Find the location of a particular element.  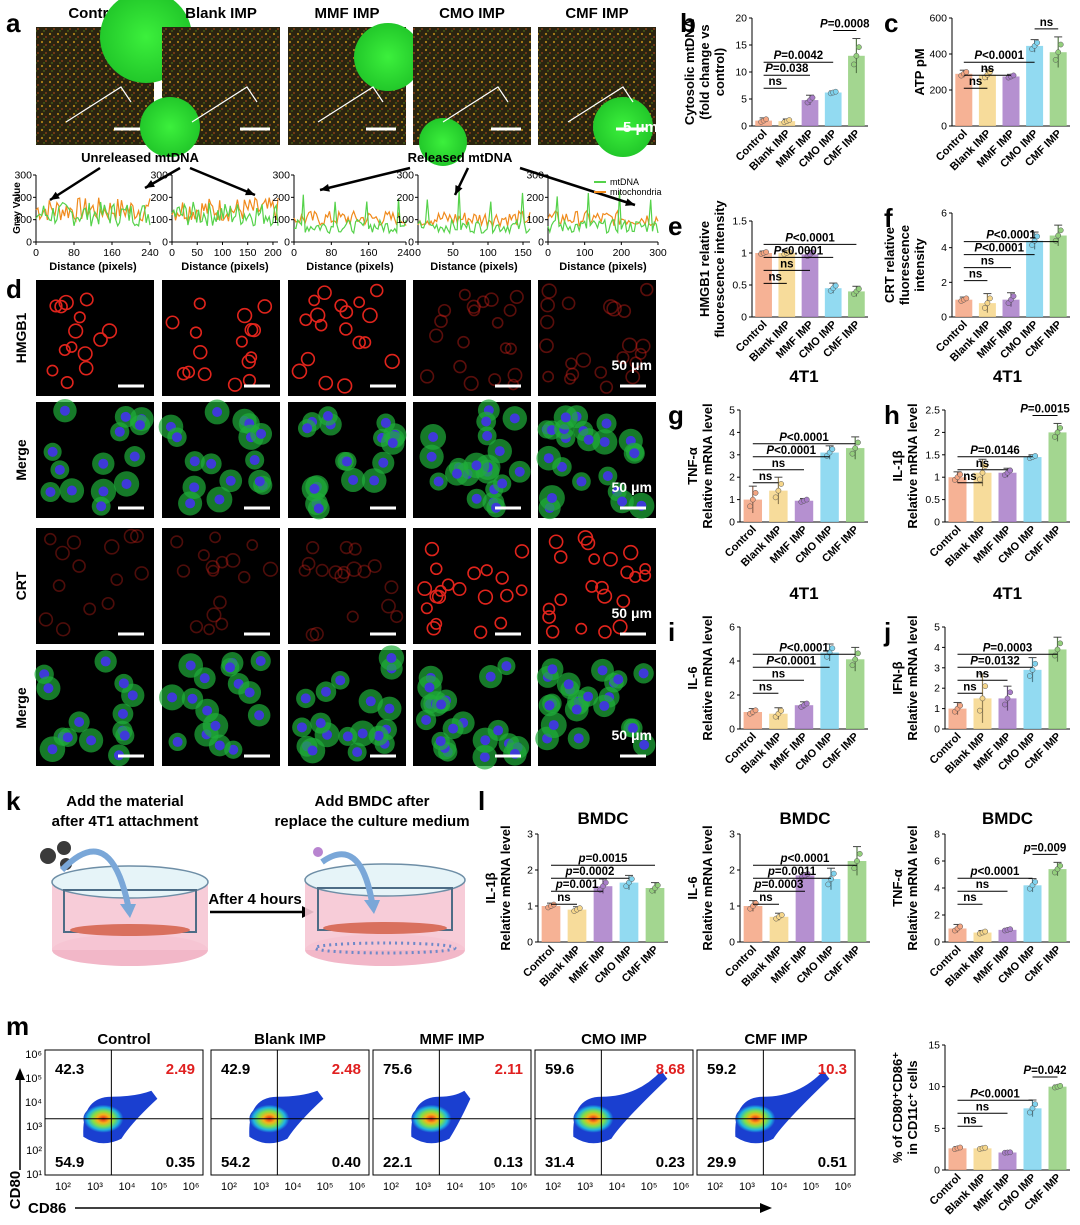

y-tick-label: 1 is located at coordinates (732, 907).